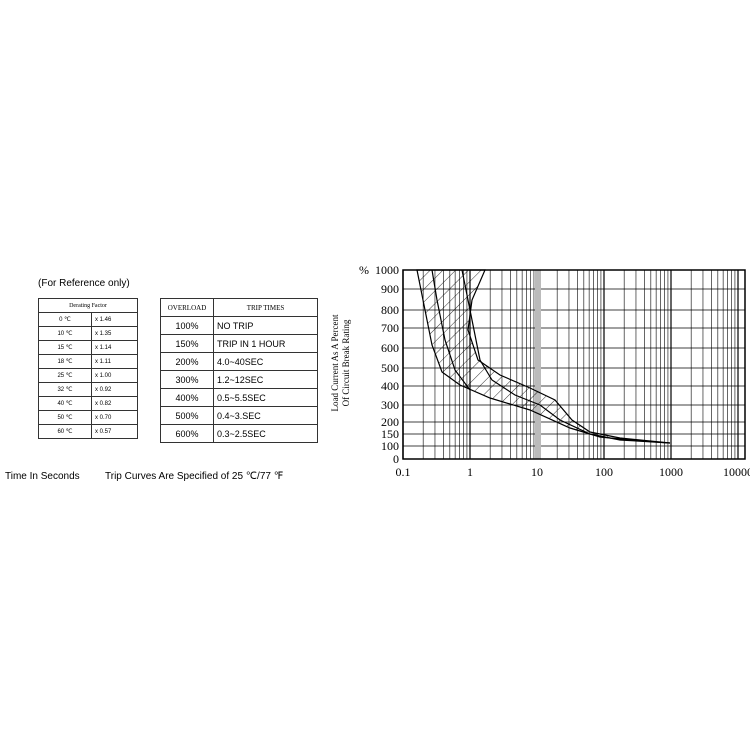 Image resolution: width=750 pixels, height=750 pixels. What do you see at coordinates (604, 472) in the screenshot?
I see `x-tick-label: 100` at bounding box center [604, 472].